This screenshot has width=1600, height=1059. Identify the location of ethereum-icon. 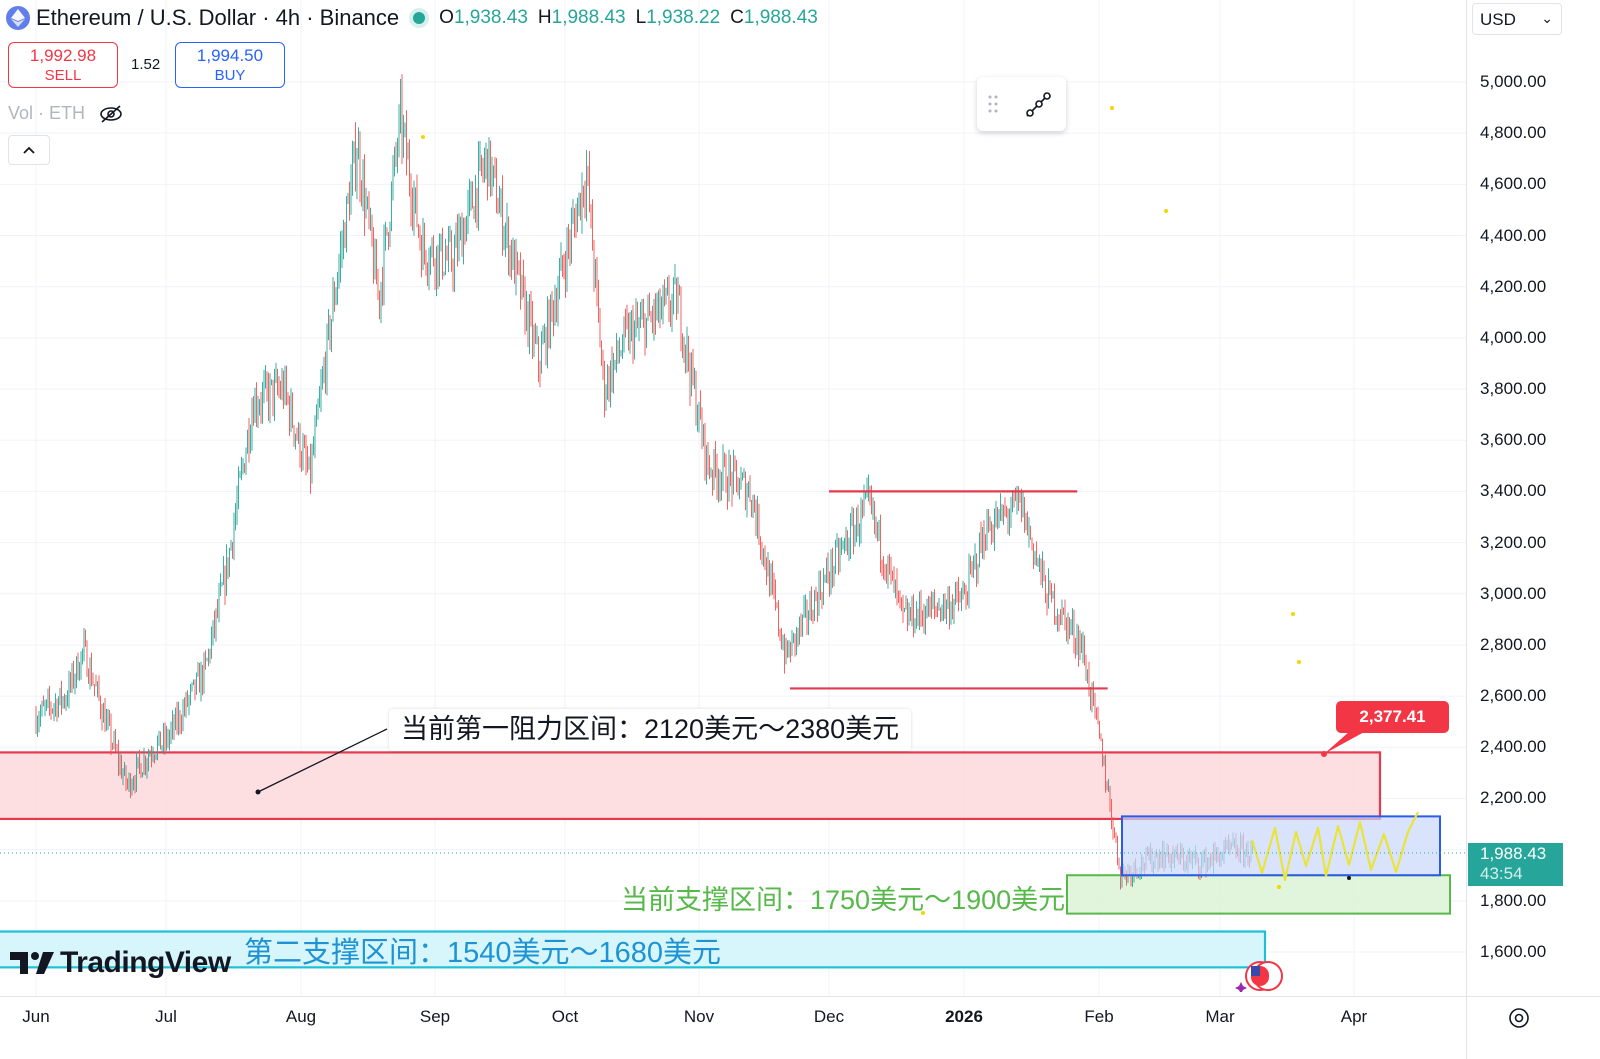
(18, 18).